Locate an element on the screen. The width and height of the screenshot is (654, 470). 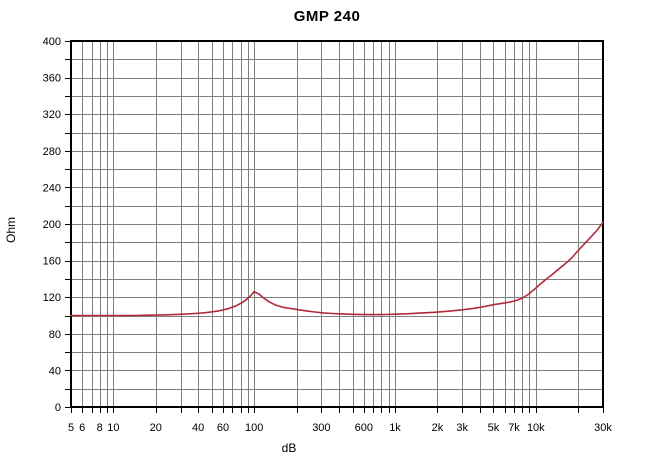
x-tick-label: 6 is located at coordinates (82, 428).